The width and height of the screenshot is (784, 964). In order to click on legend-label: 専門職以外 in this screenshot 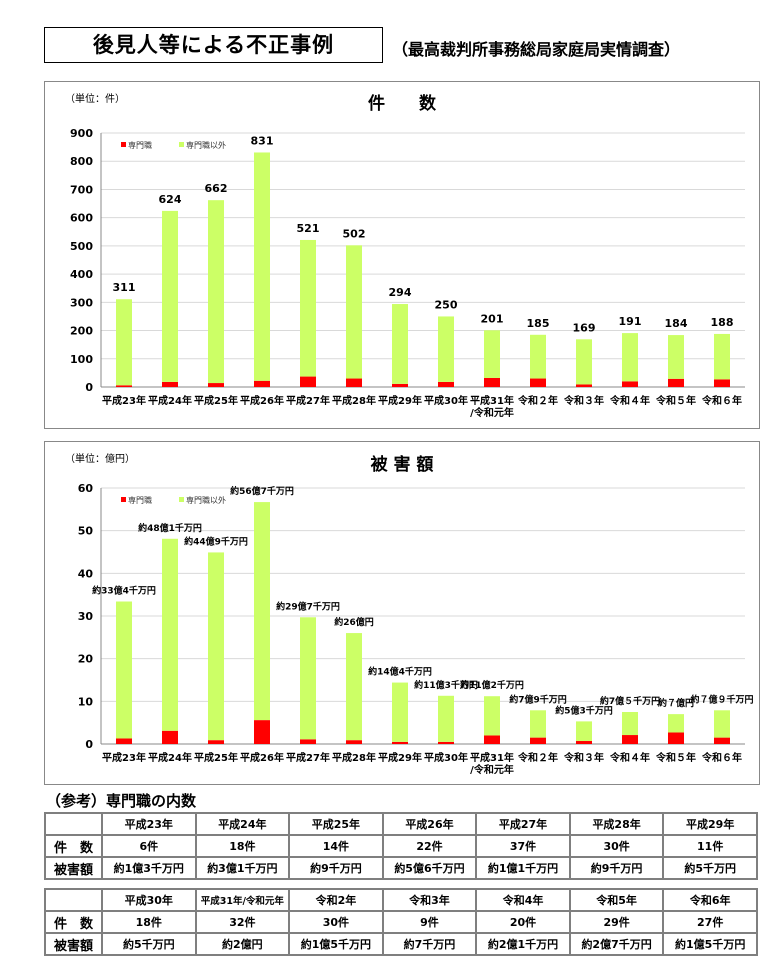, I will do `click(206, 145)`.